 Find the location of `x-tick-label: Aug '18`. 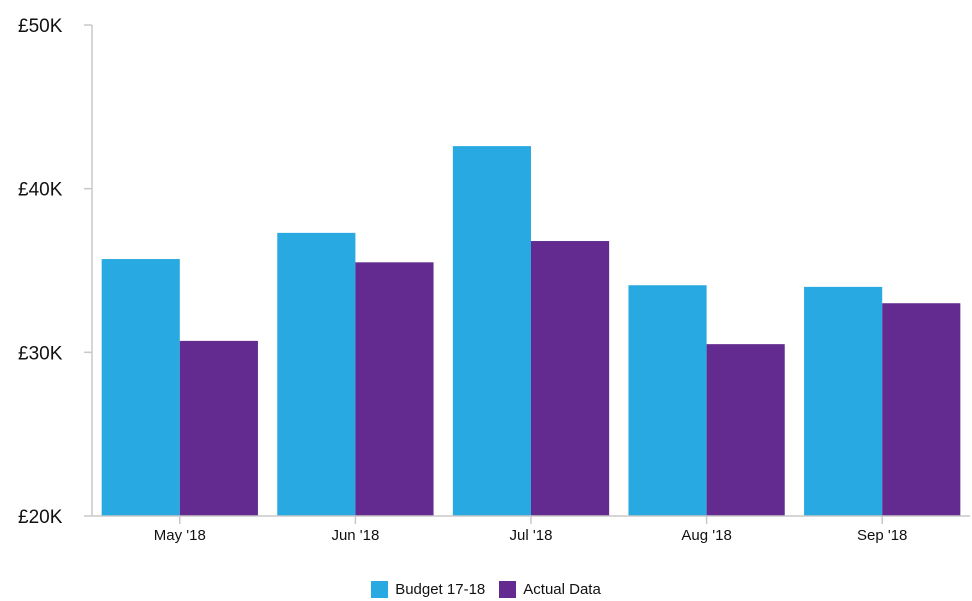

x-tick-label: Aug '18 is located at coordinates (706, 535).